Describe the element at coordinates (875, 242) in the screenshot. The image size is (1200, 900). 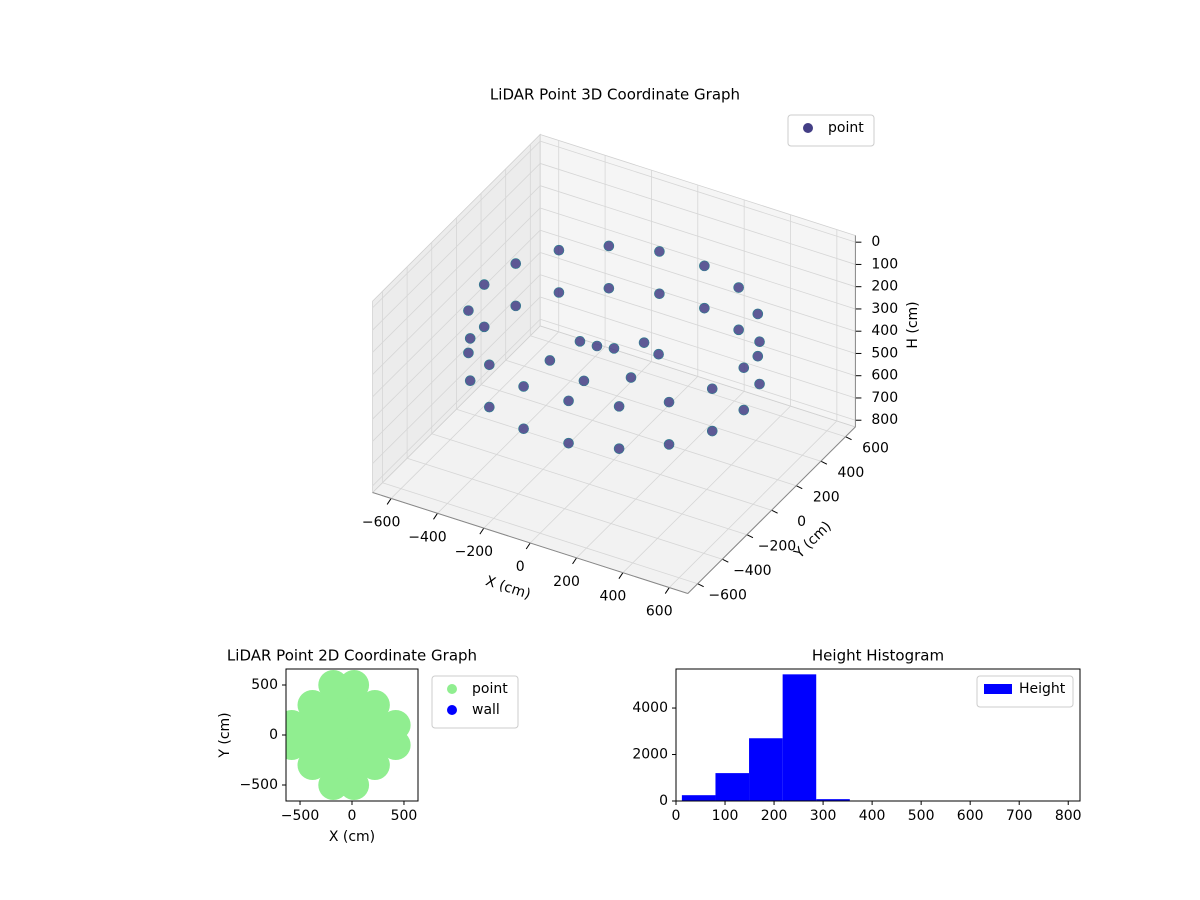
I see `z-tick-label: 0` at that location.